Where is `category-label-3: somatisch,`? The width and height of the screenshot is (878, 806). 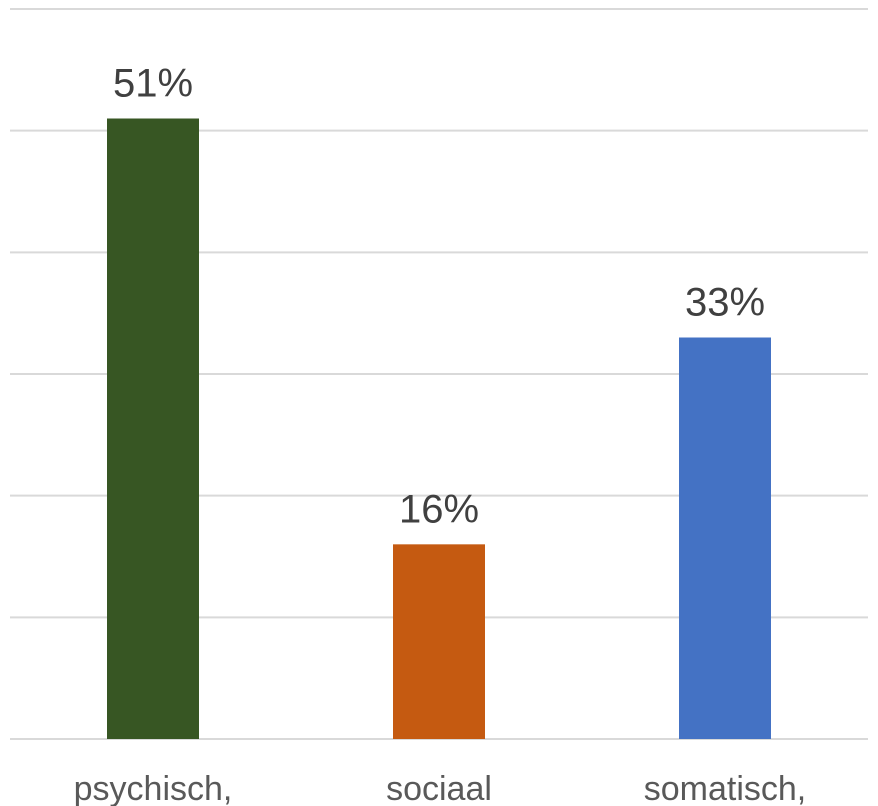 category-label-3: somatisch, is located at coordinates (725, 788).